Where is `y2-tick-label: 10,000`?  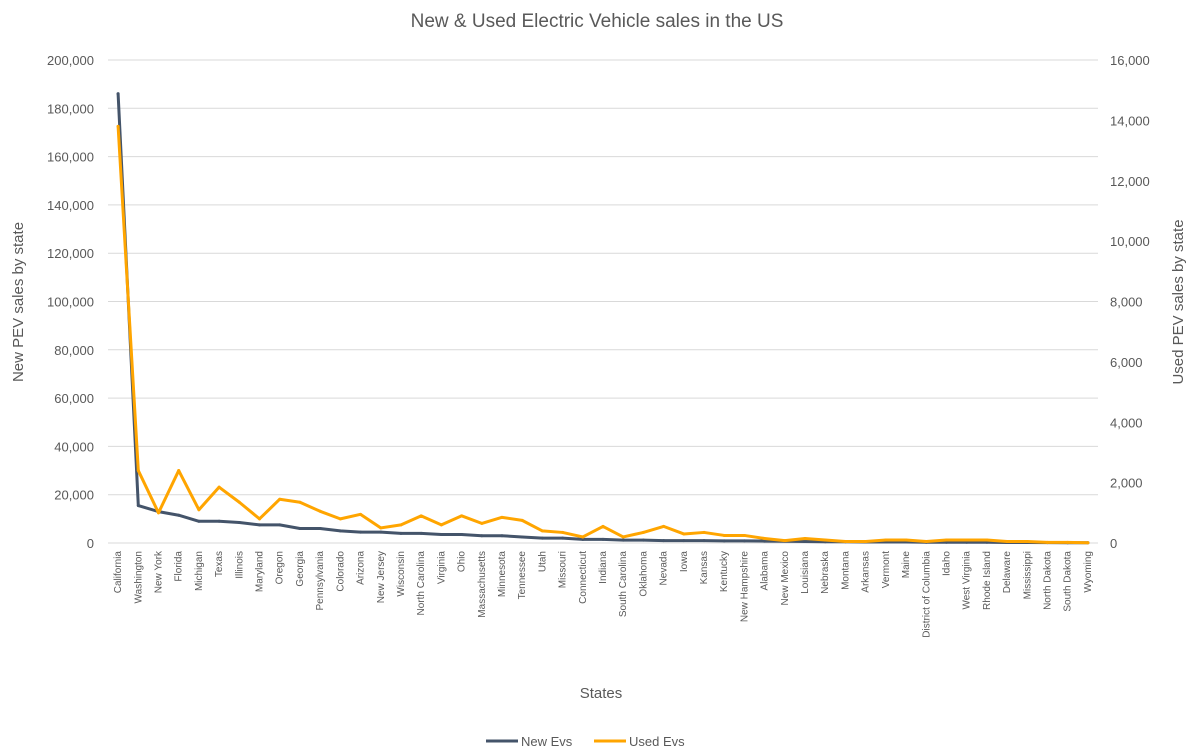 y2-tick-label: 10,000 is located at coordinates (1130, 241).